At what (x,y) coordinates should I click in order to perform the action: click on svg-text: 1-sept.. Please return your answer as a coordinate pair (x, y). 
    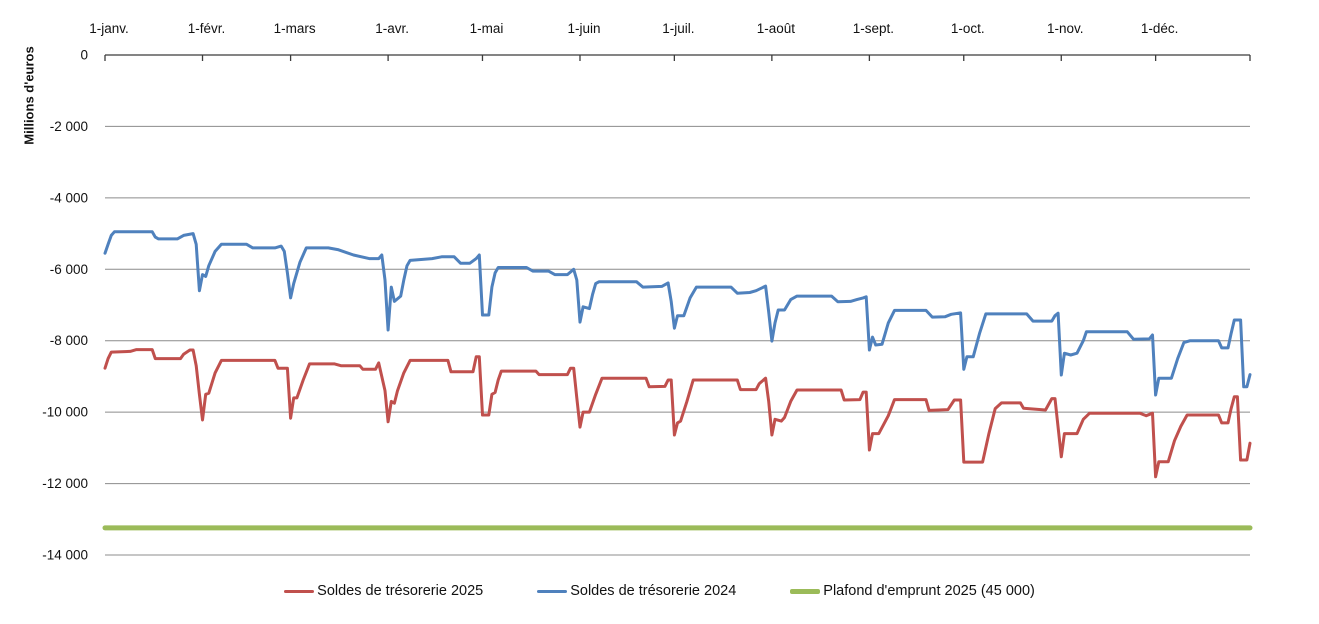
    Looking at the image, I should click on (873, 28).